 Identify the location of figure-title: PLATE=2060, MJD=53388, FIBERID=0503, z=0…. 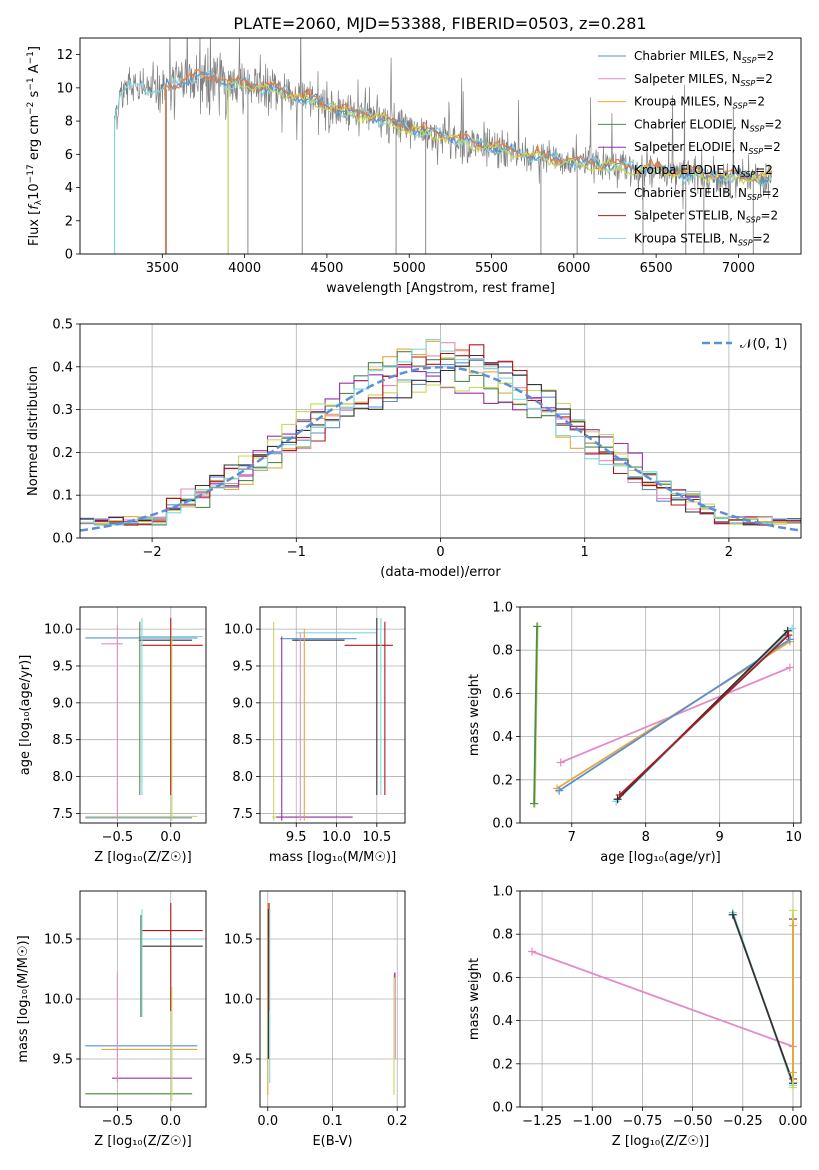
(439, 23).